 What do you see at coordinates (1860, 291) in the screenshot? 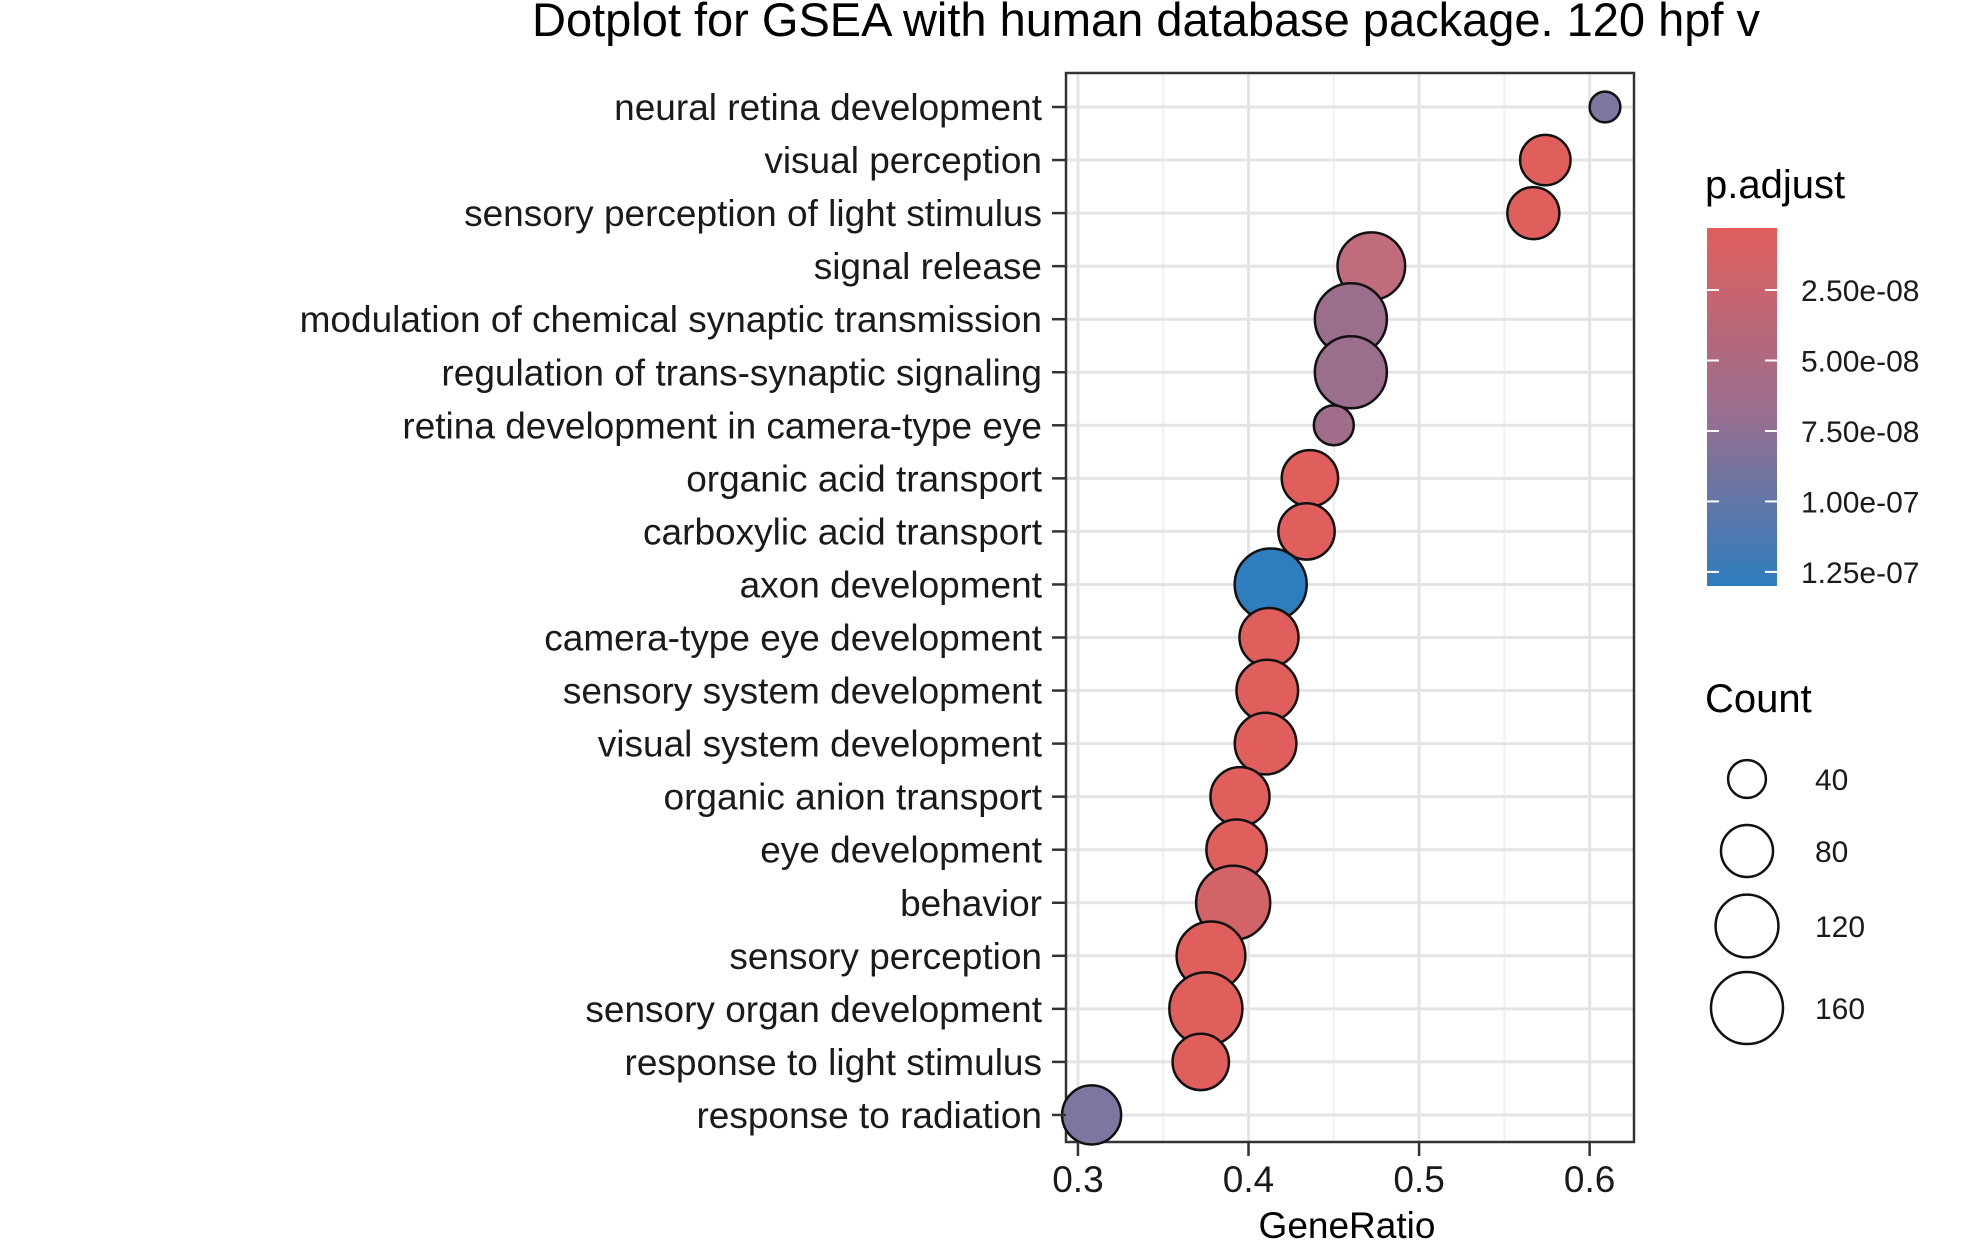
I see `p-adjust-legend-label: 2.50e-08` at bounding box center [1860, 291].